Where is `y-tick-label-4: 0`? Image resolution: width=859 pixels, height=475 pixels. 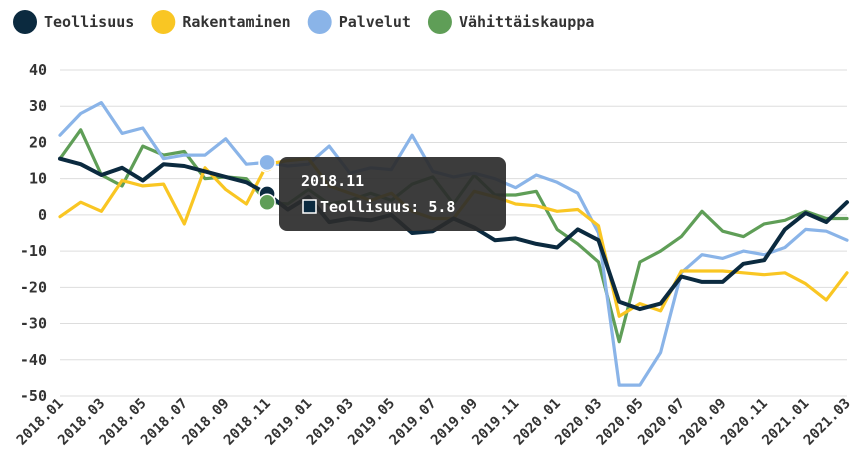 y-tick-label-4: 0 is located at coordinates (42, 215).